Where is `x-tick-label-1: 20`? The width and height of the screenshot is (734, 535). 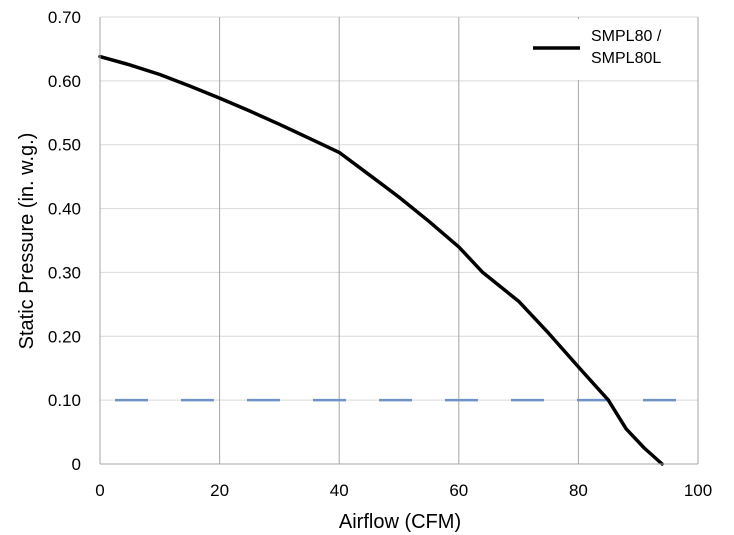 x-tick-label-1: 20 is located at coordinates (219, 490).